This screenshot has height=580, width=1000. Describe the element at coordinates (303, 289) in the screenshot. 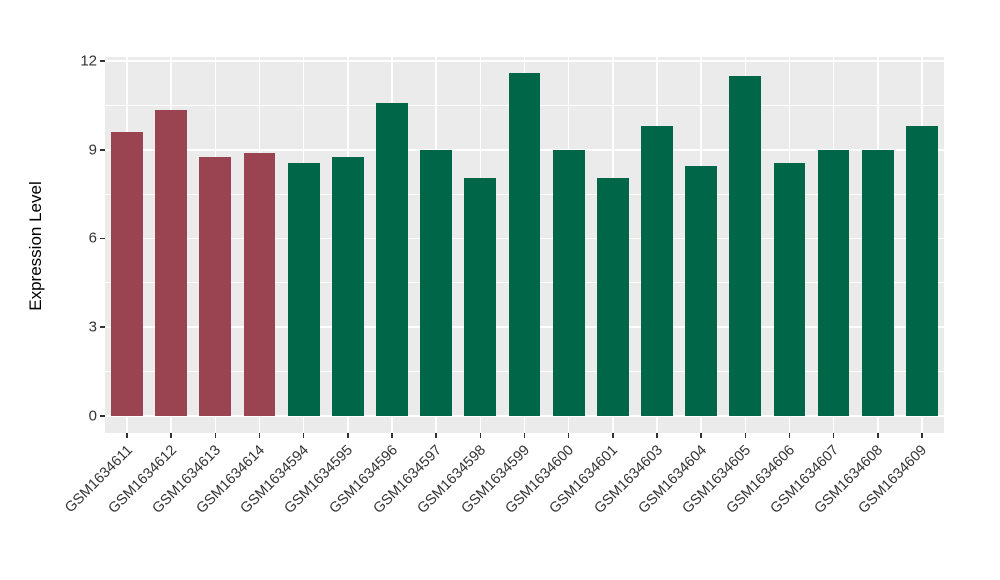

I see `bar-GSM1634594` at that location.